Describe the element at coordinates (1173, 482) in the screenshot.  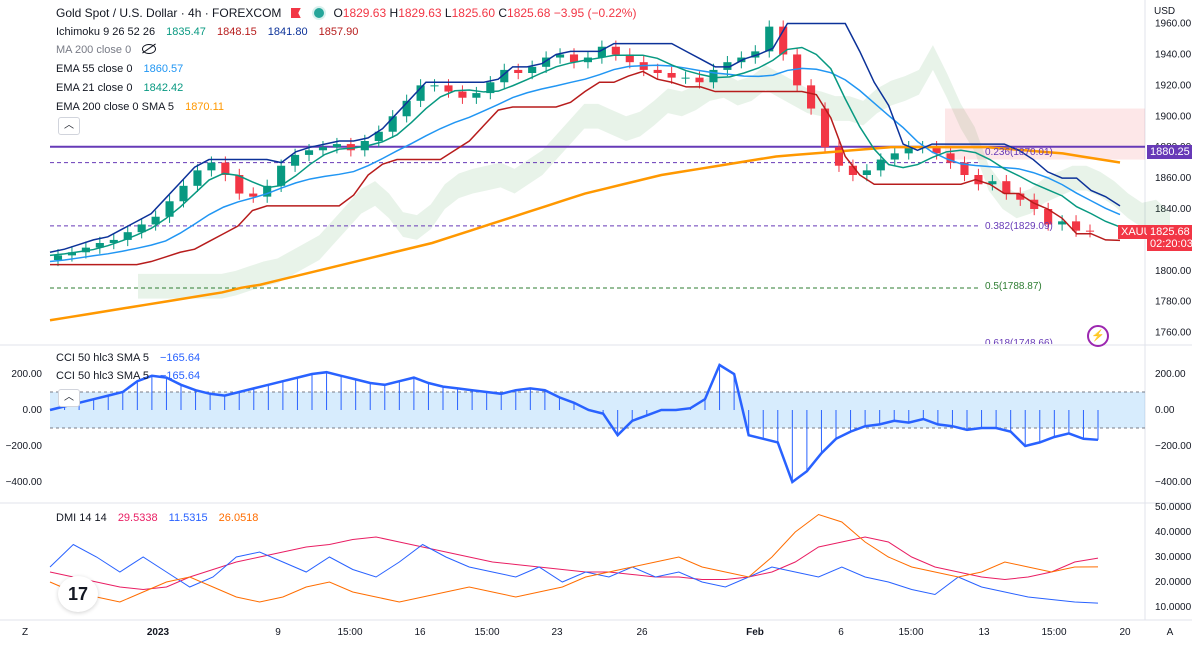
I see `cci-tick-right: −400.00` at that location.